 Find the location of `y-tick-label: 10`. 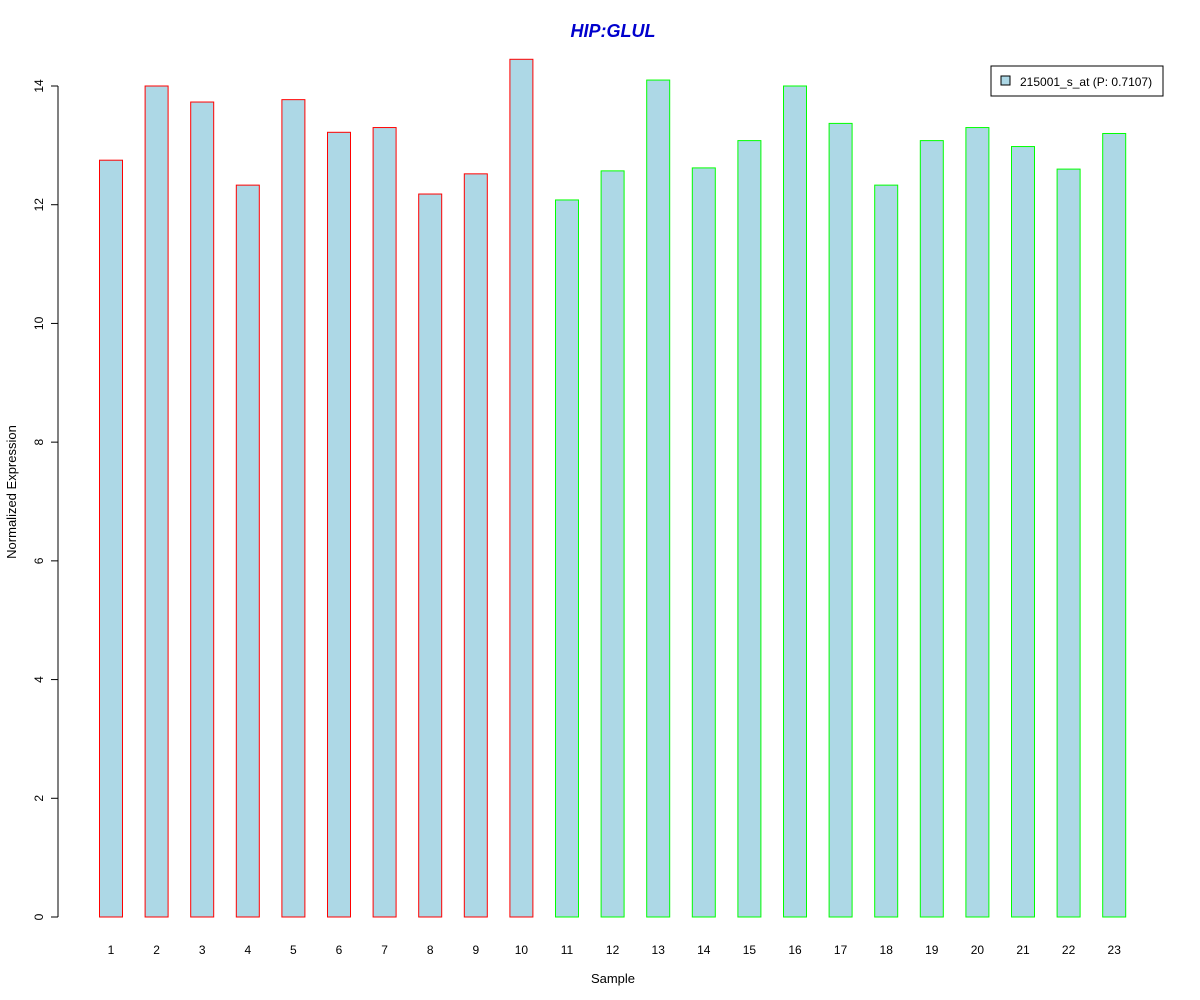

y-tick-label: 10 is located at coordinates (39, 323).